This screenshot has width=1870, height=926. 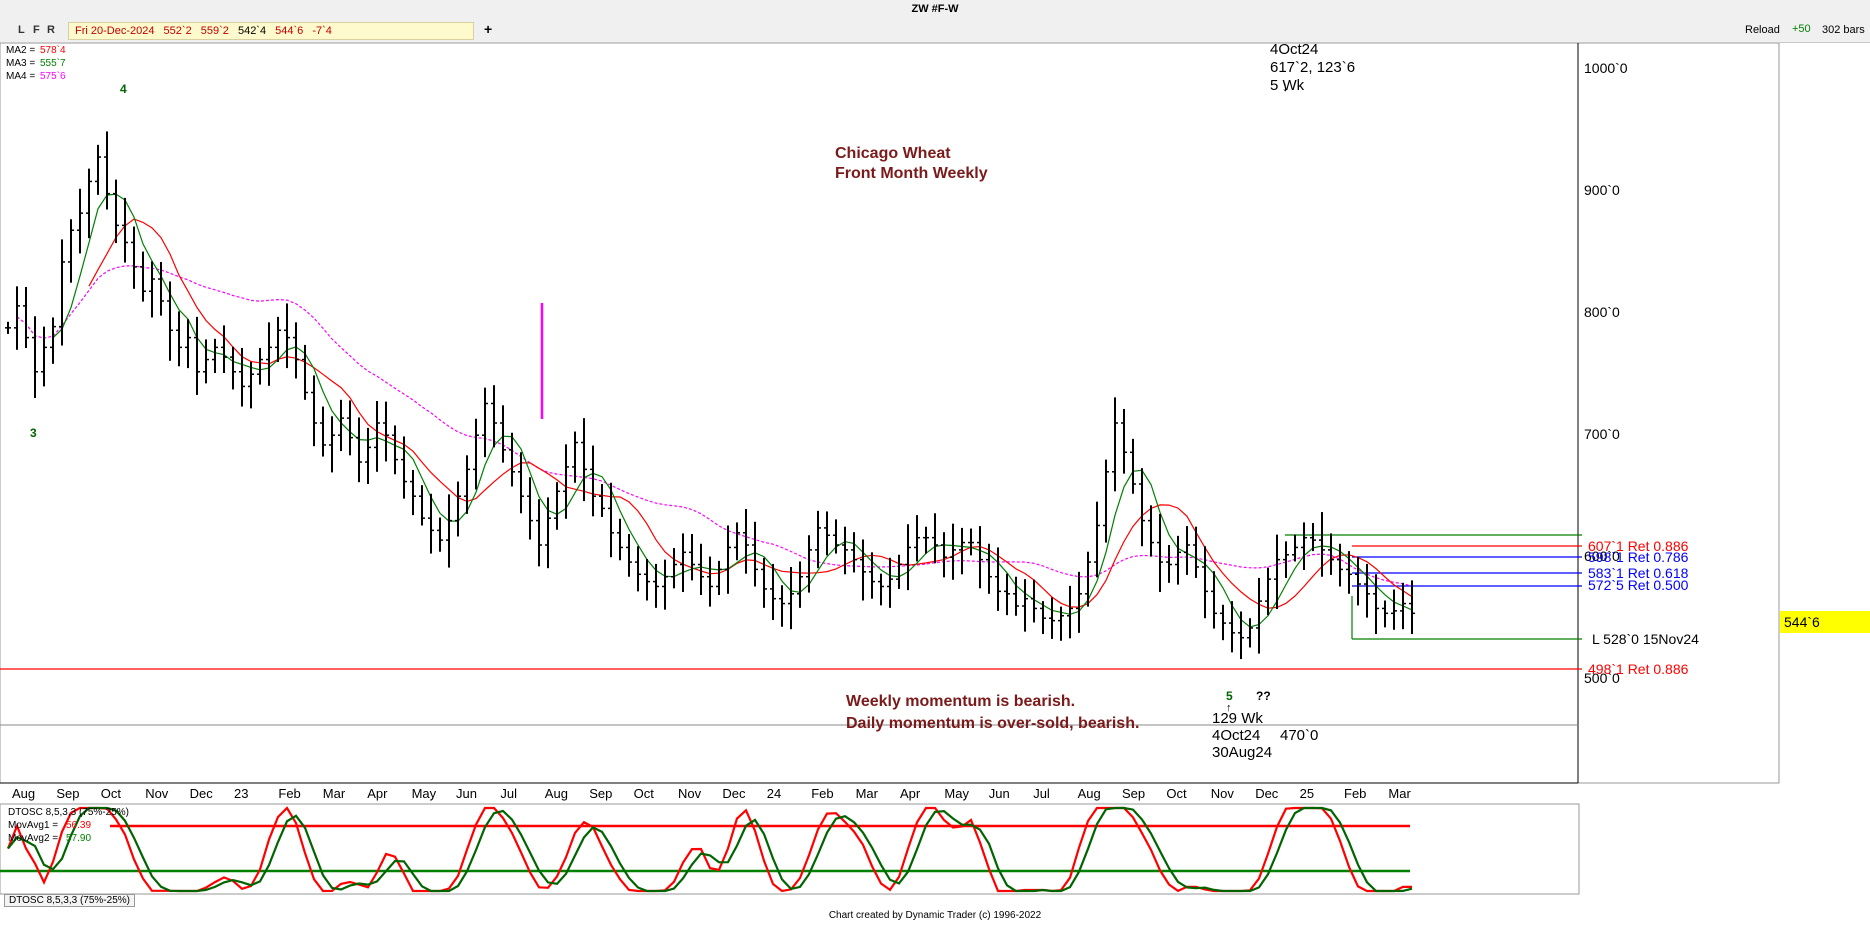 What do you see at coordinates (21, 30) in the screenshot?
I see `l-button: L` at bounding box center [21, 30].